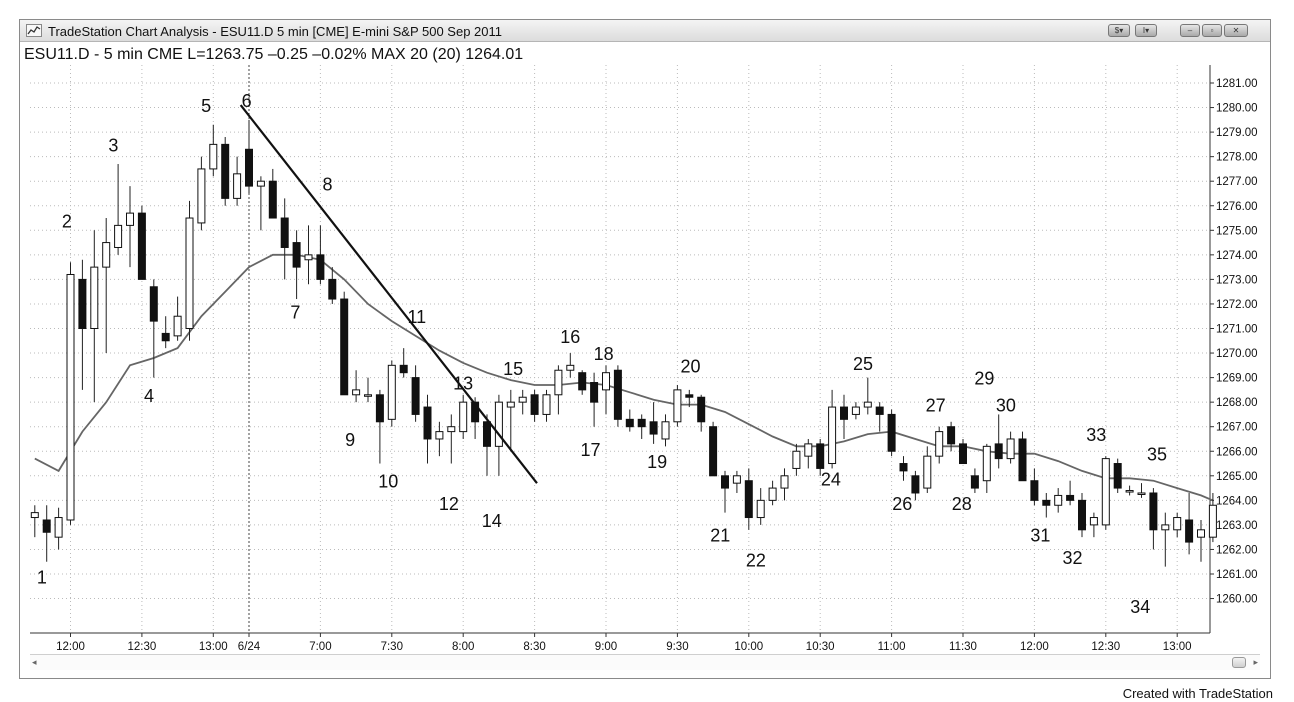 The width and height of the screenshot is (1294, 702). I want to click on bar-count-label: 21, so click(720, 536).